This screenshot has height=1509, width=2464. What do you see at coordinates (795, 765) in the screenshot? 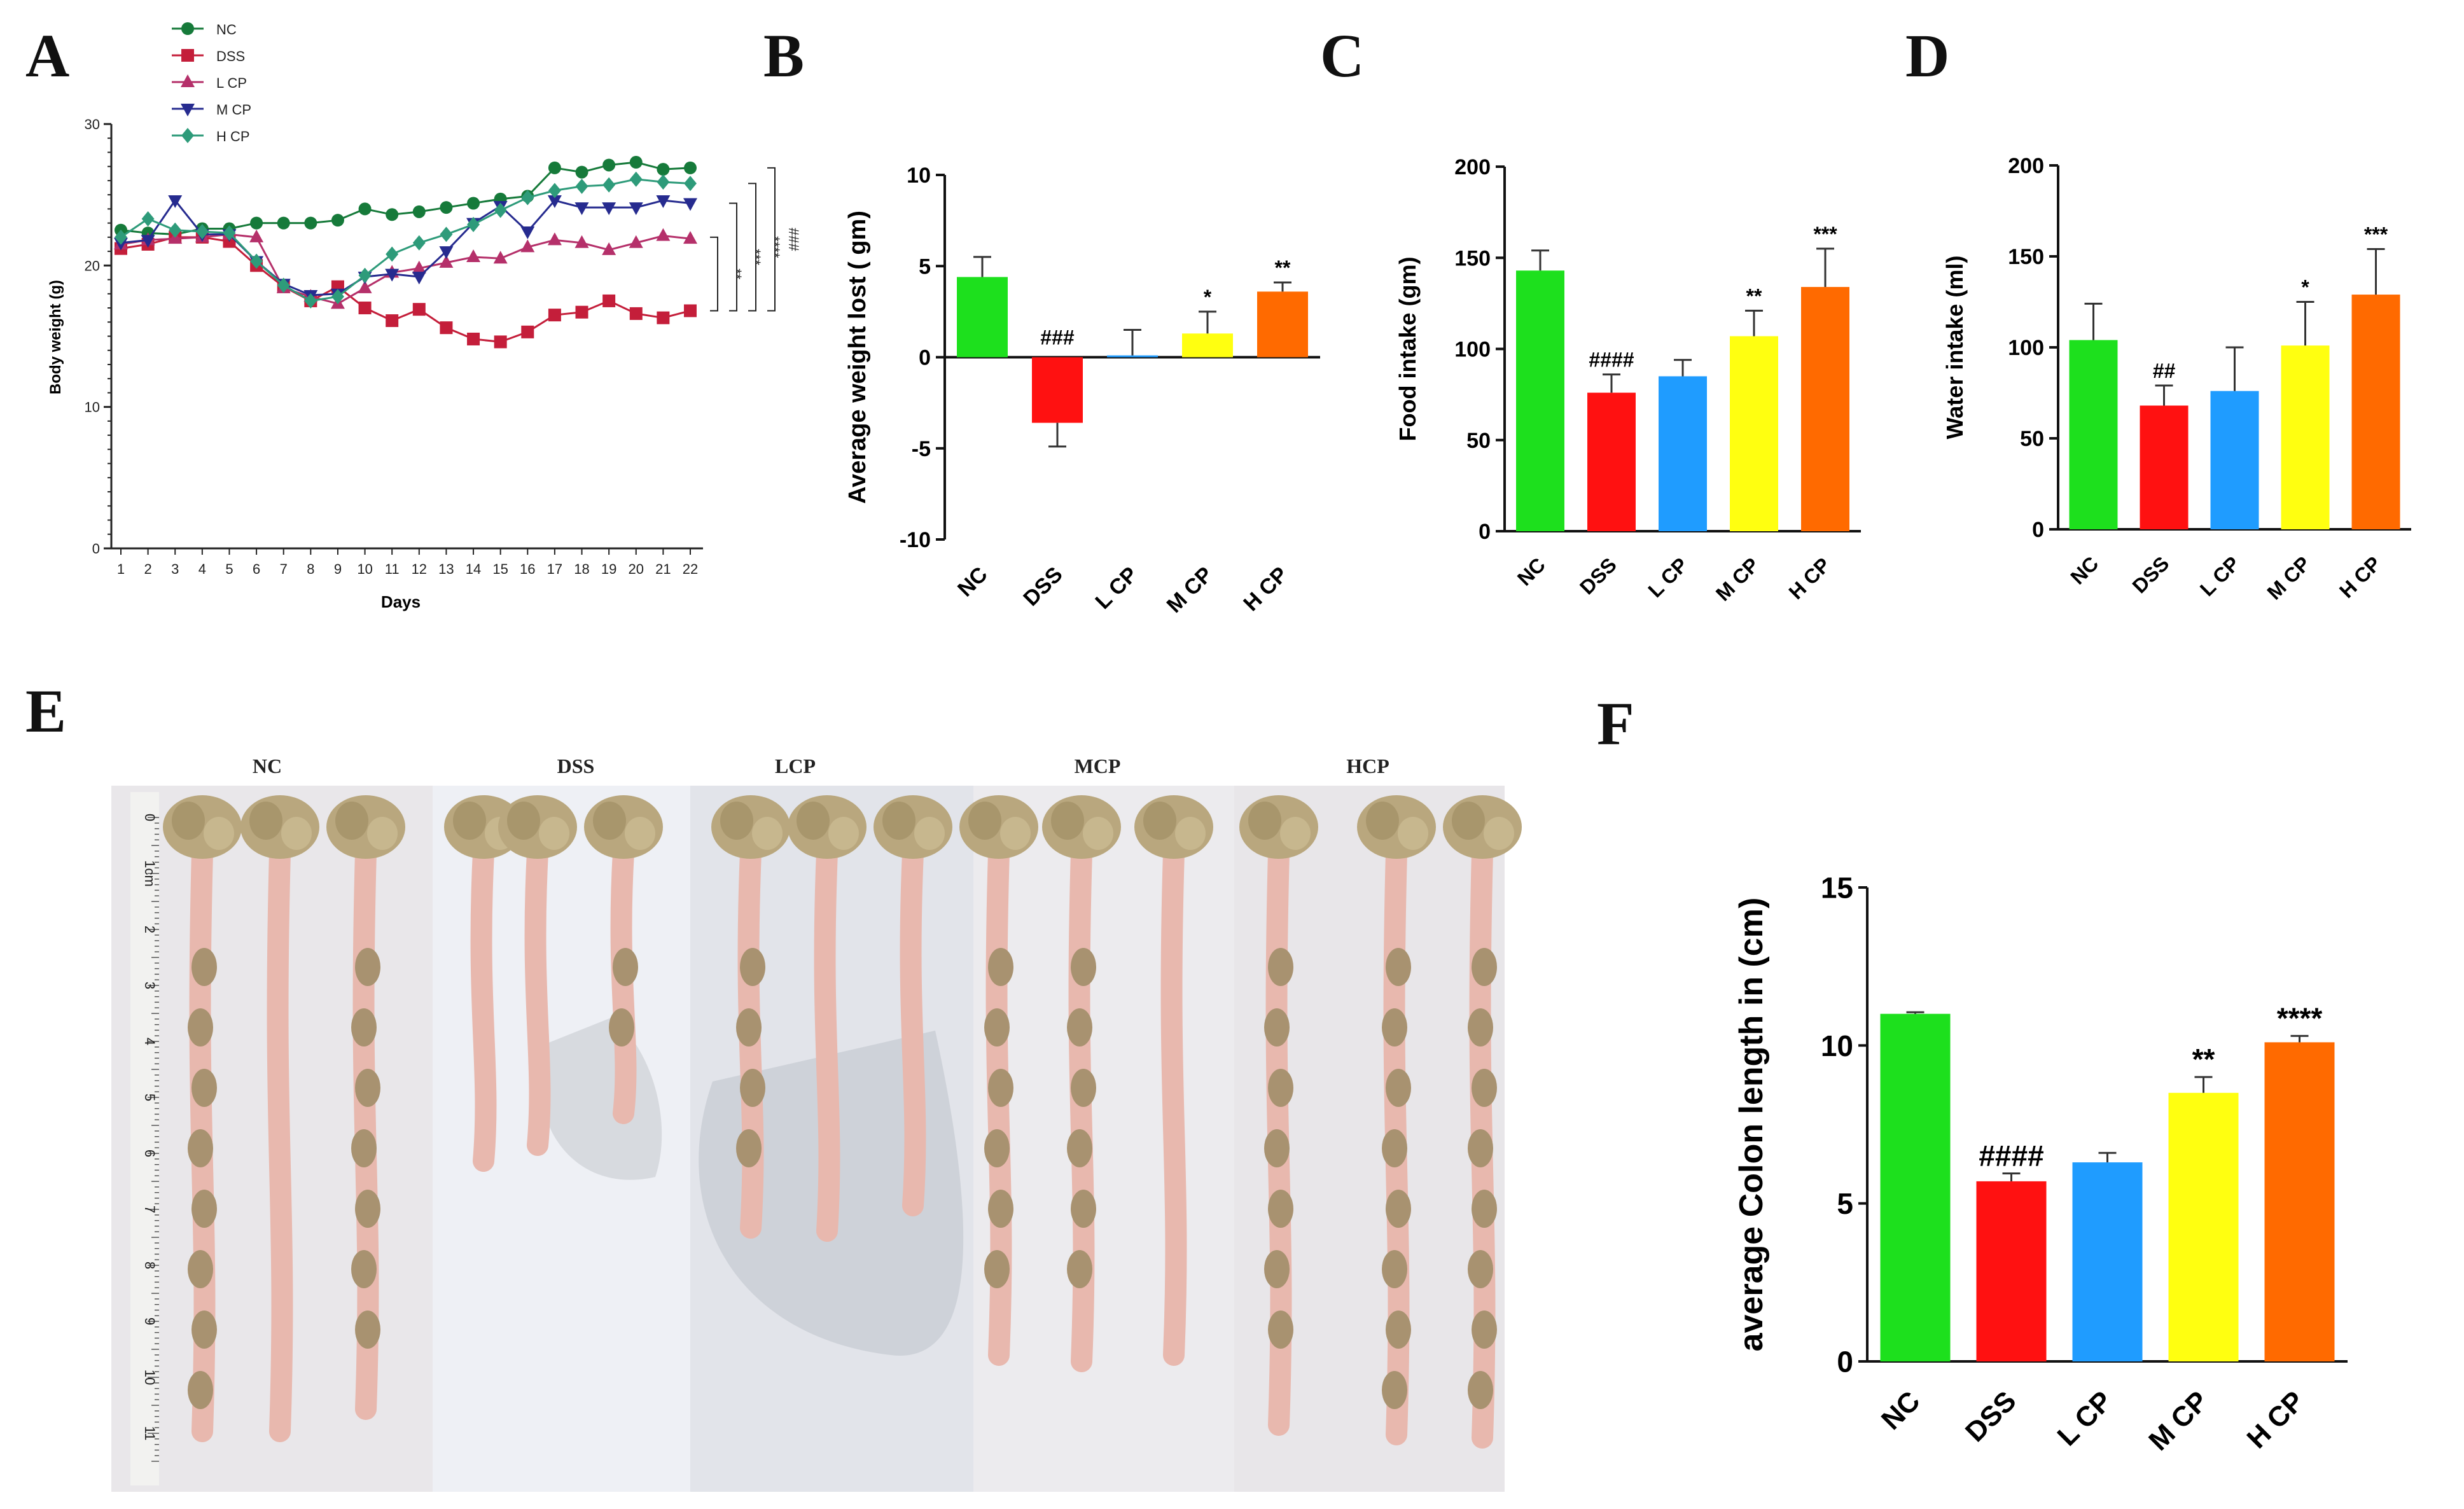
I see `group-label: LCP` at bounding box center [795, 765].